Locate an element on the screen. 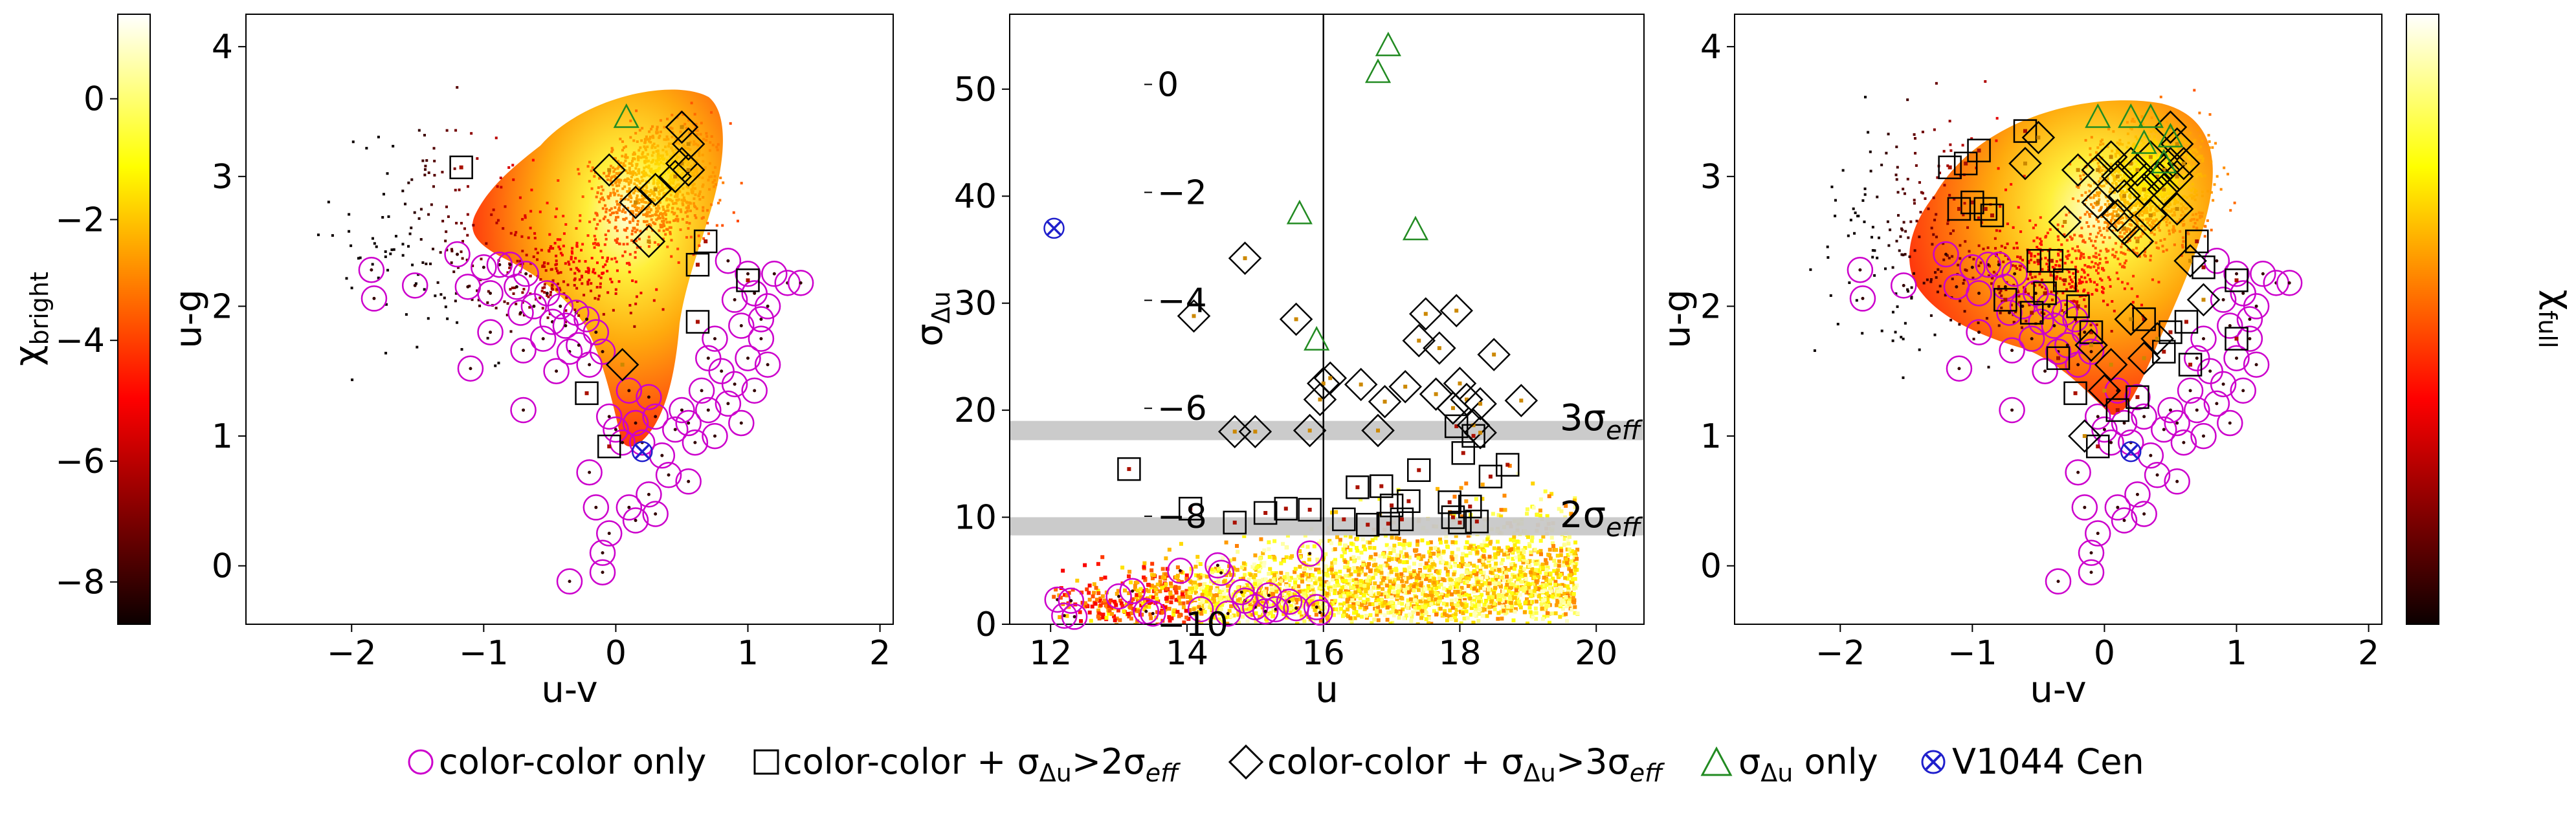  right-y-tick-label: 0 is located at coordinates (1711, 566).